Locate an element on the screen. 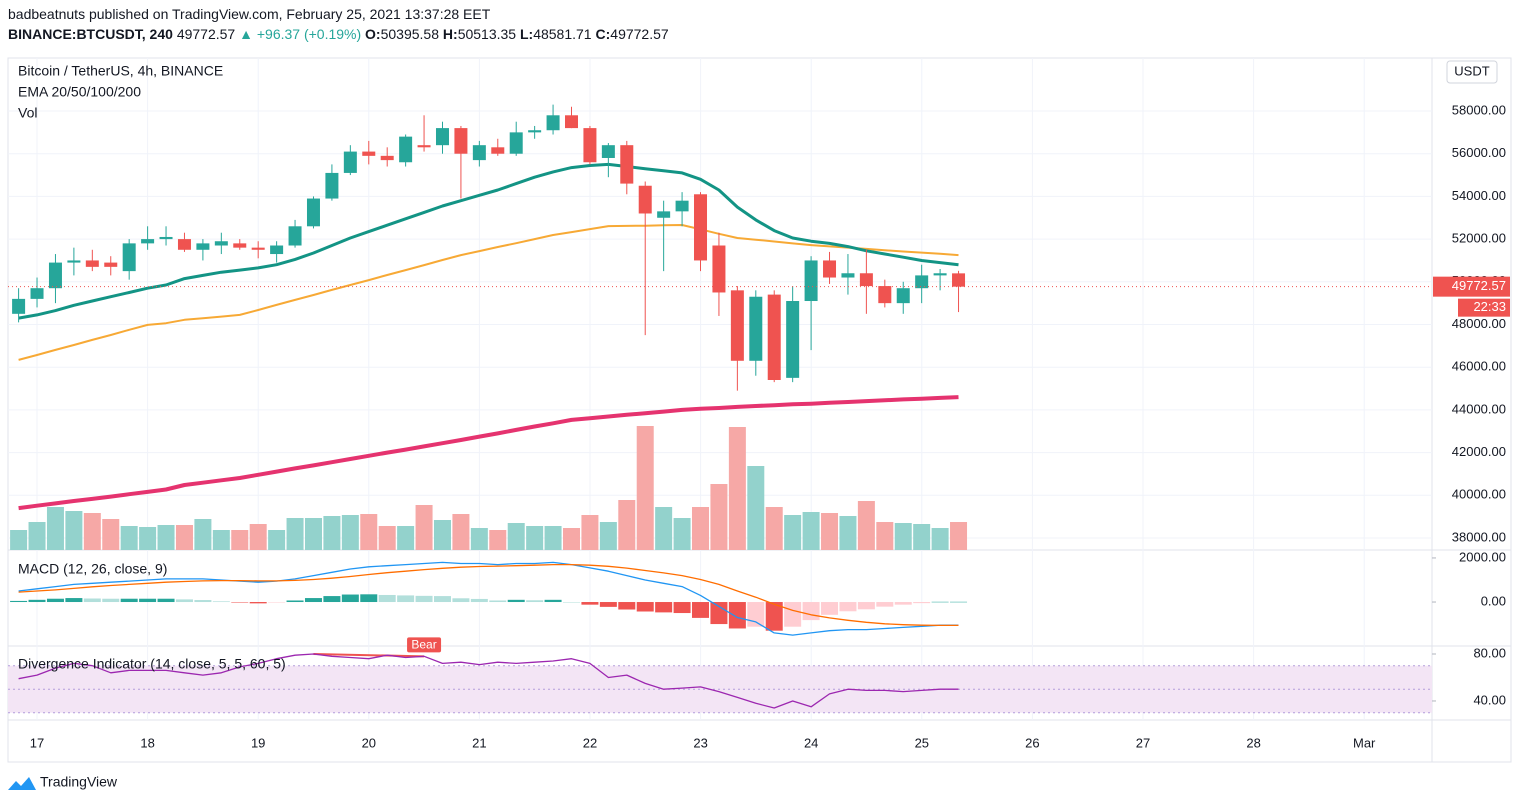 Image resolution: width=1519 pixels, height=805 pixels. y-tick-label: 48000.00 is located at coordinates (1479, 323).